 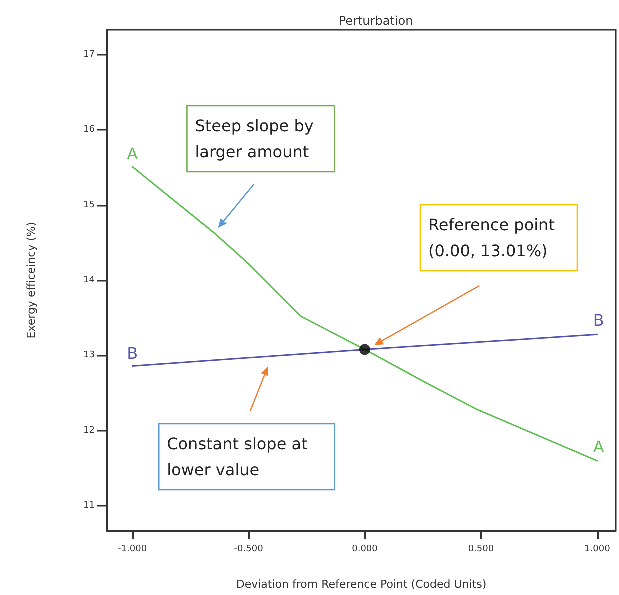 I want to click on y-tick-label: 16, so click(x=90, y=130).